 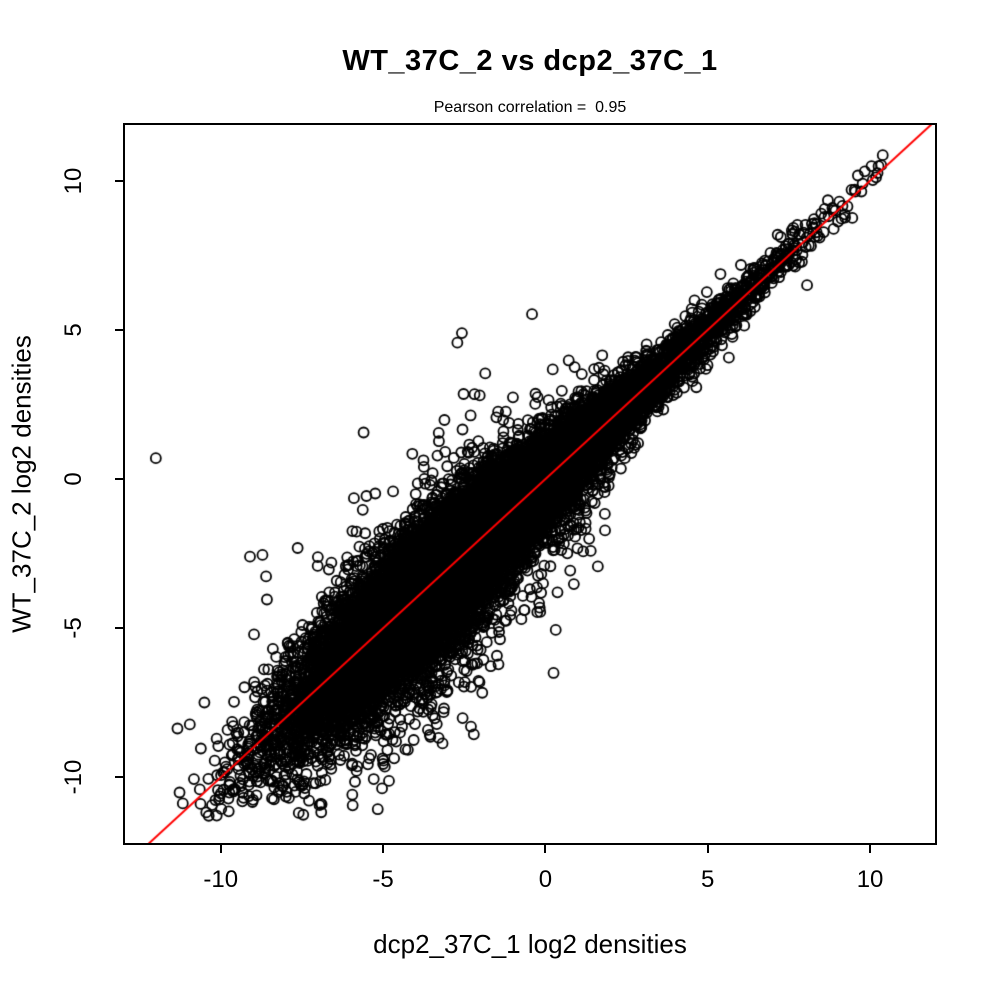 What do you see at coordinates (530, 107) in the screenshot?
I see `pearson-correlation-annotation: Pearson correlation = 0.95` at bounding box center [530, 107].